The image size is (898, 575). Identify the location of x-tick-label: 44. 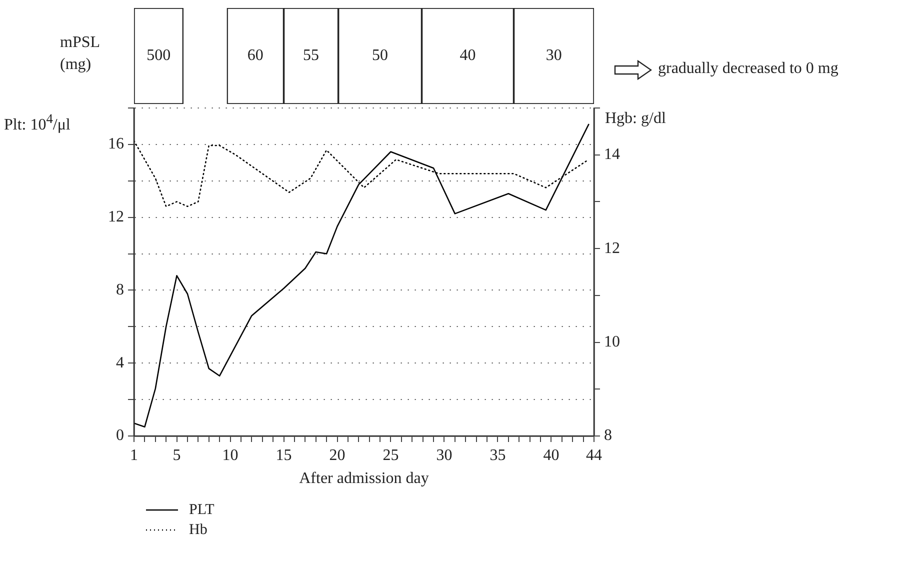
(594, 455).